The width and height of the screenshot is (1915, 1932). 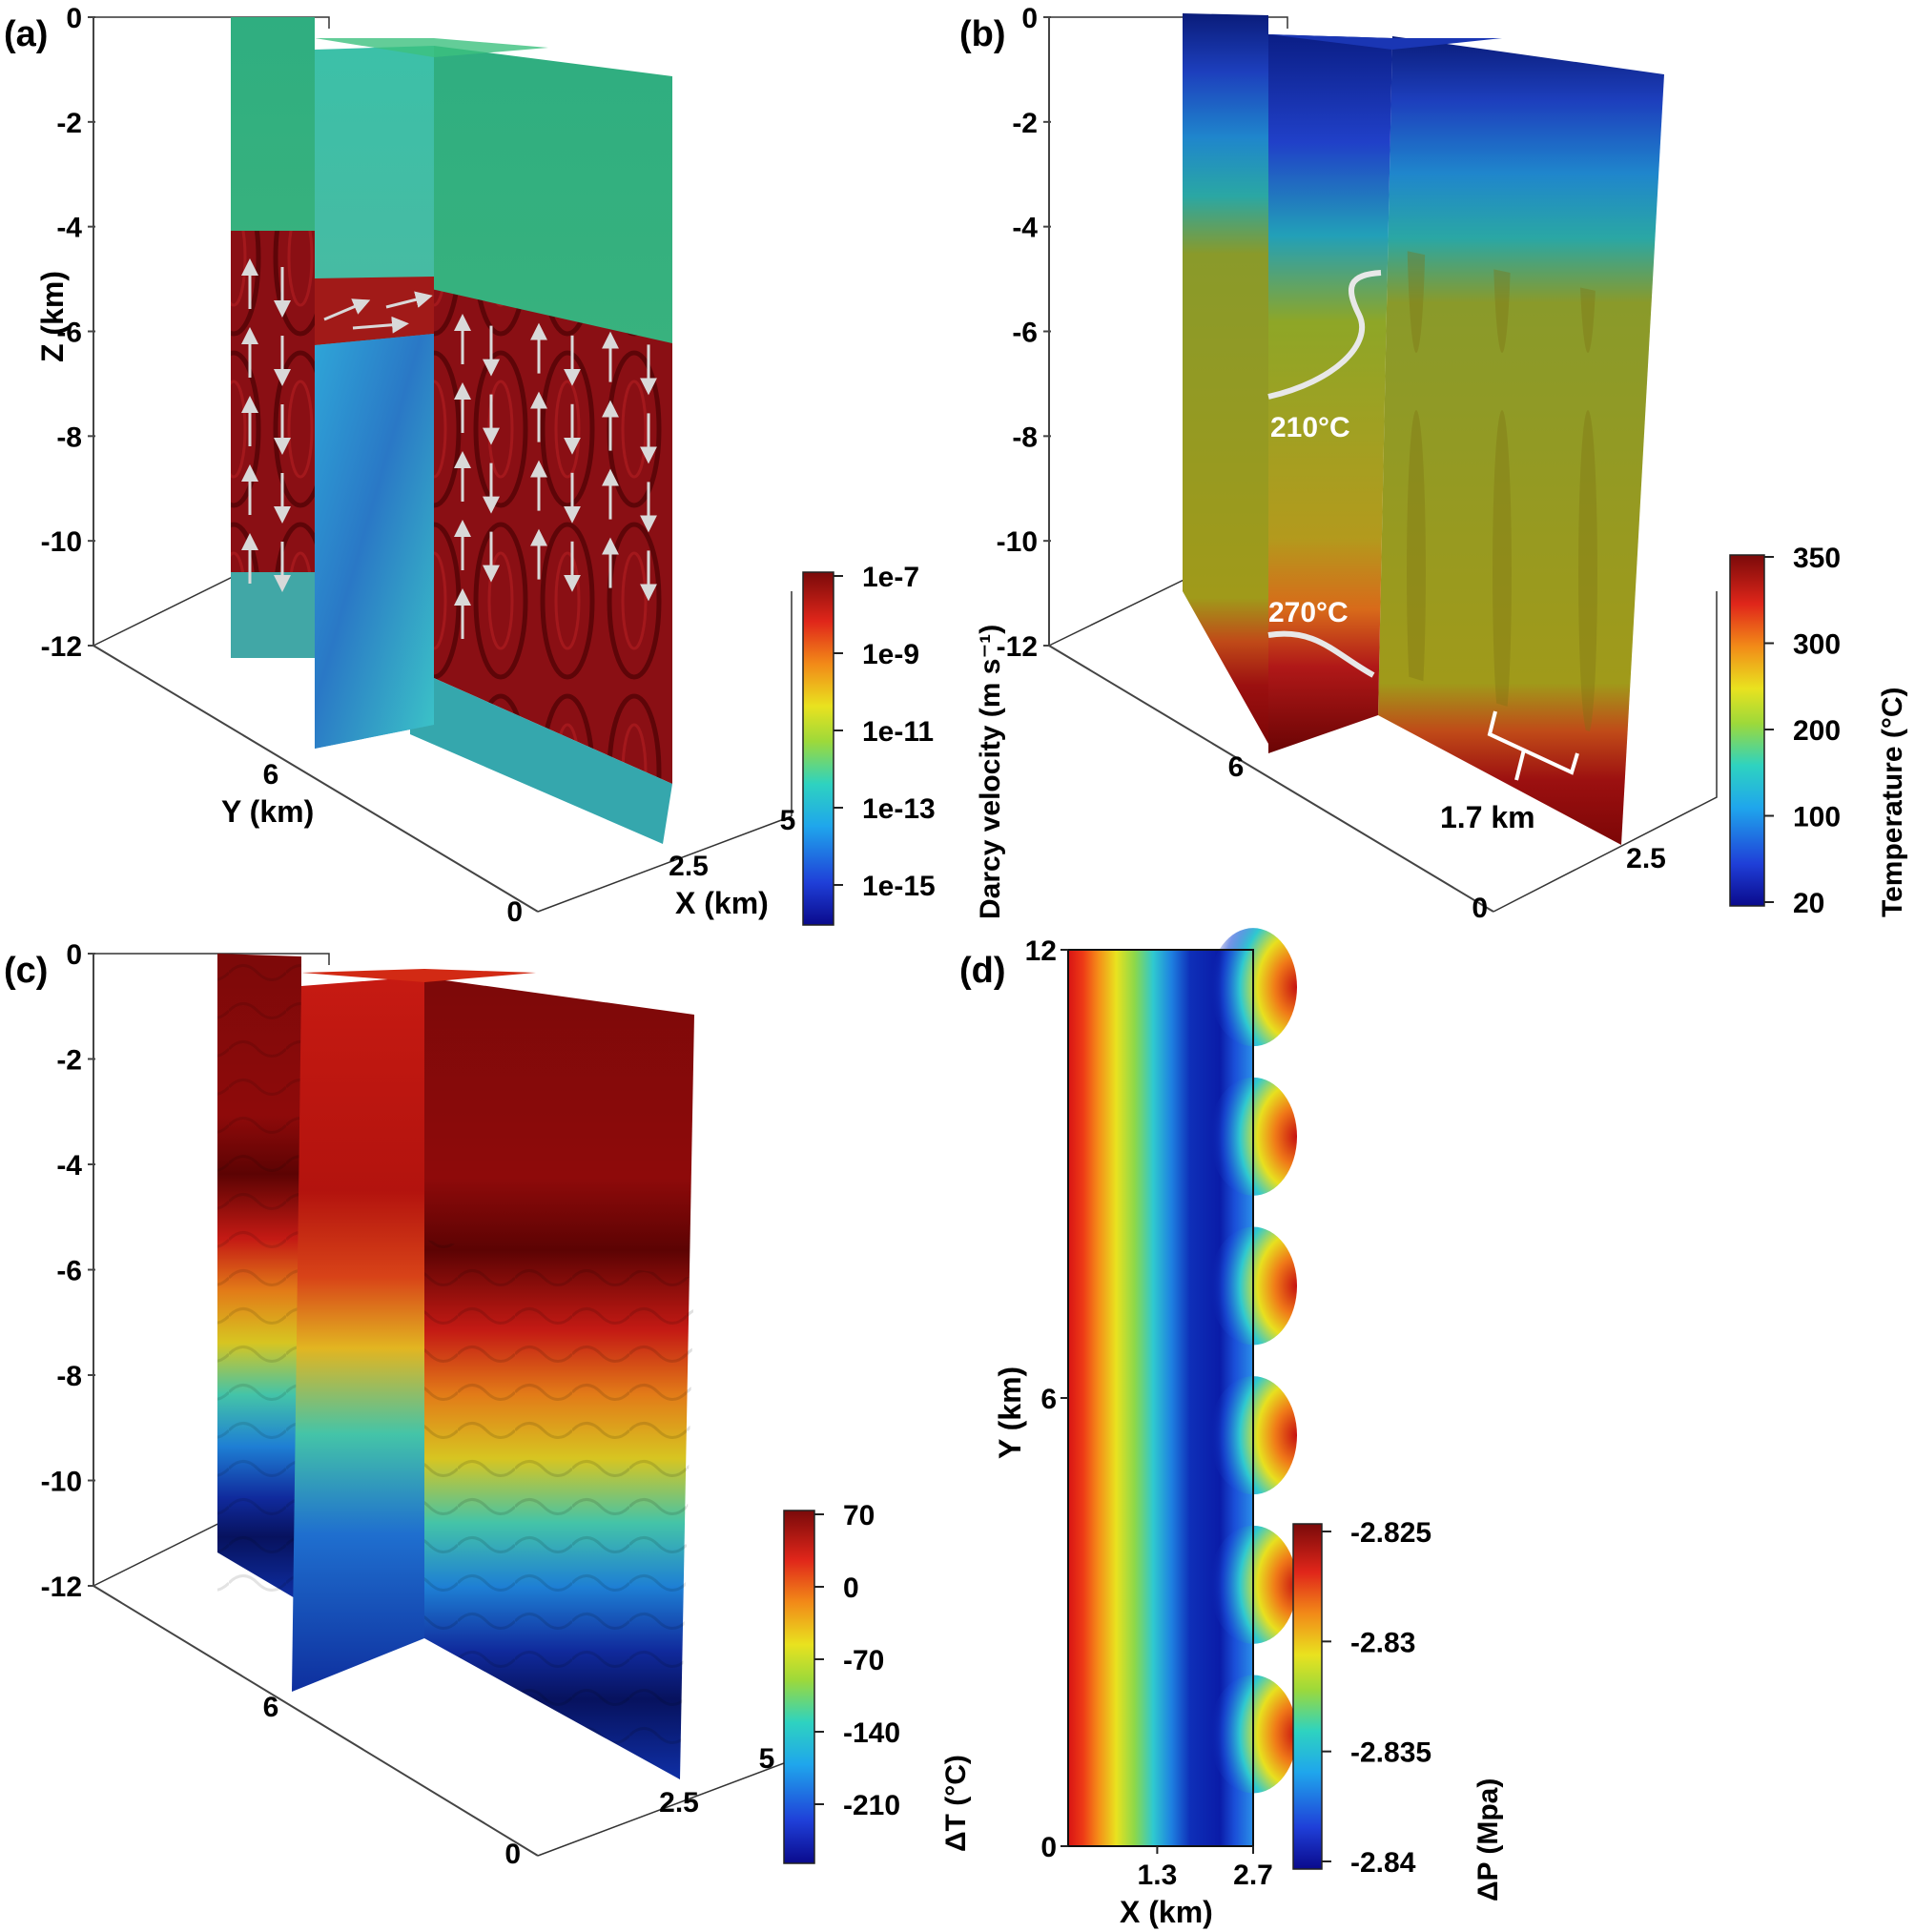 I want to click on plane-top-lip-a, so click(x=432, y=47).